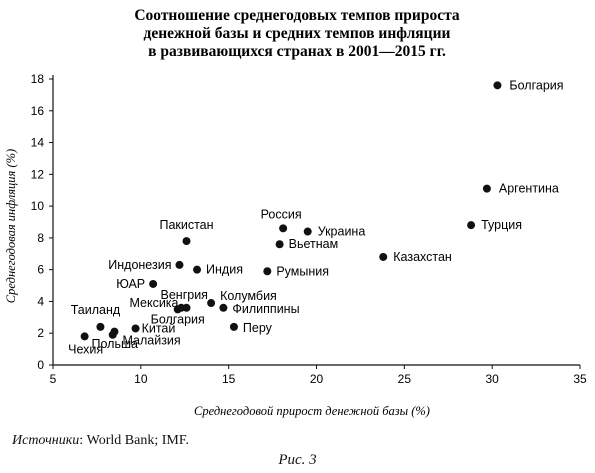  Describe the element at coordinates (139, 265) in the screenshot. I see `point-label: Индонезия` at that location.